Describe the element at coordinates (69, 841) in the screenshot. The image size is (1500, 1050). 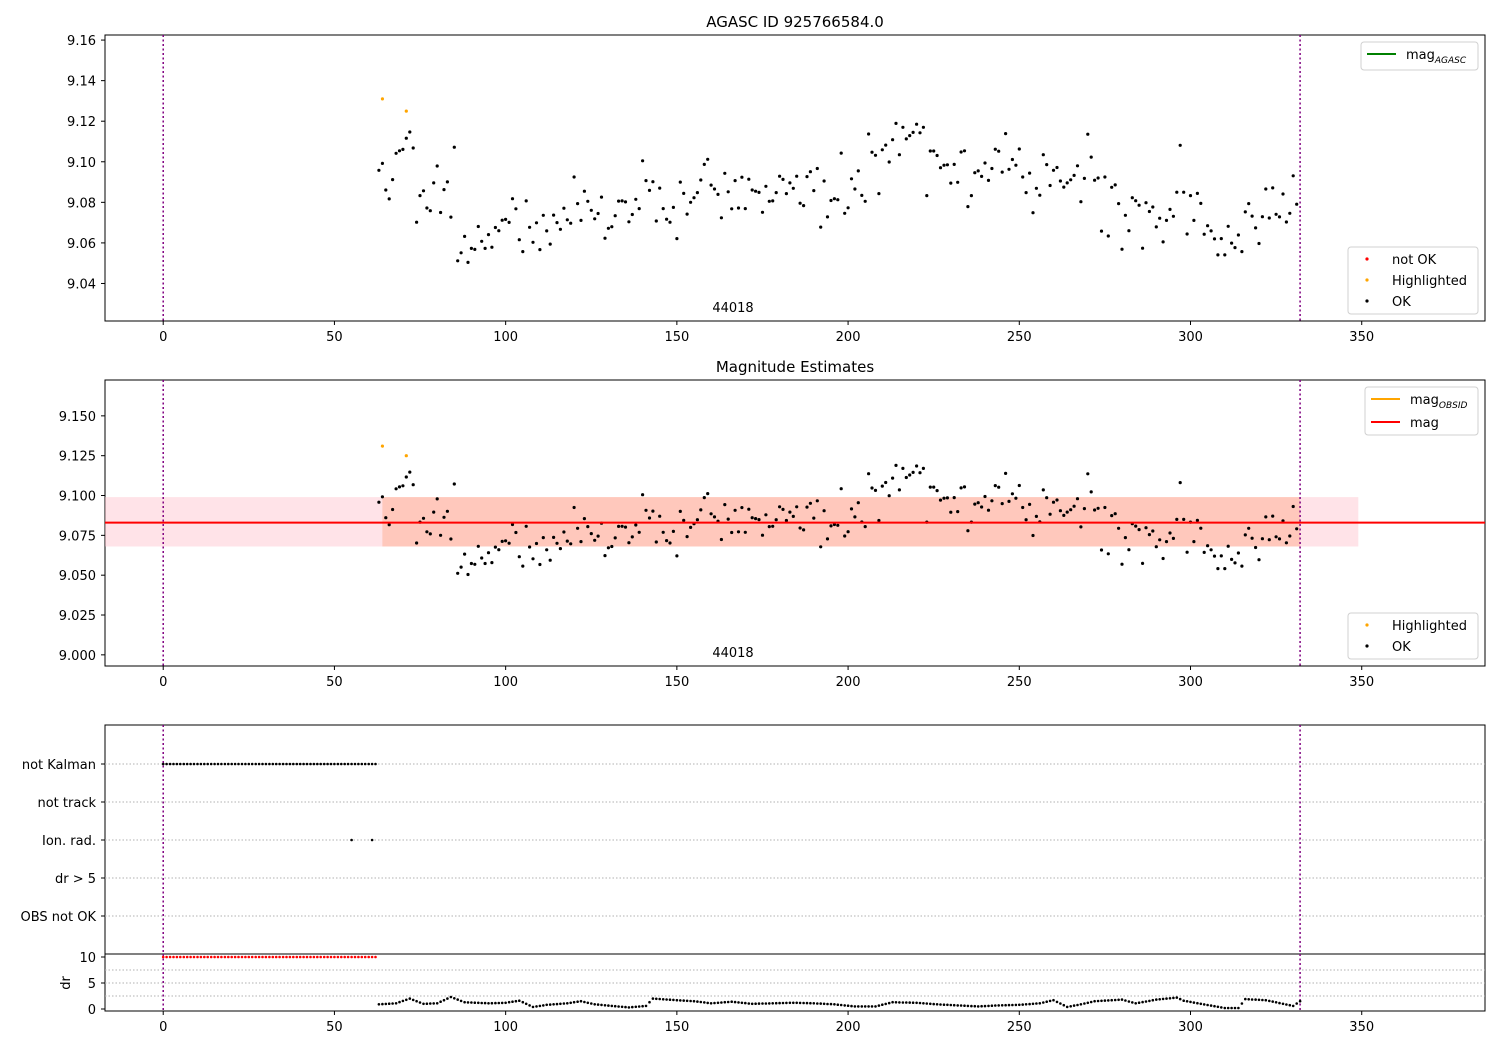
I see `flag-category-label: Ion. rad.` at that location.